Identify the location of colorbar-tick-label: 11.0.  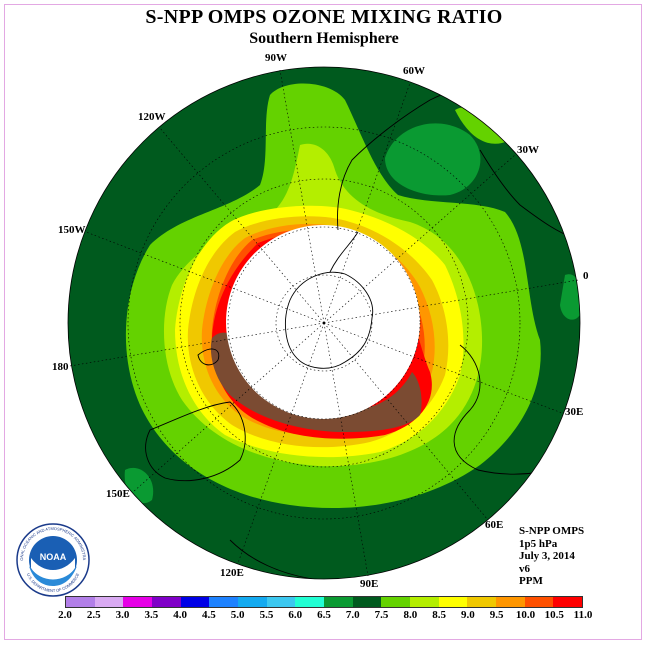
(583, 615).